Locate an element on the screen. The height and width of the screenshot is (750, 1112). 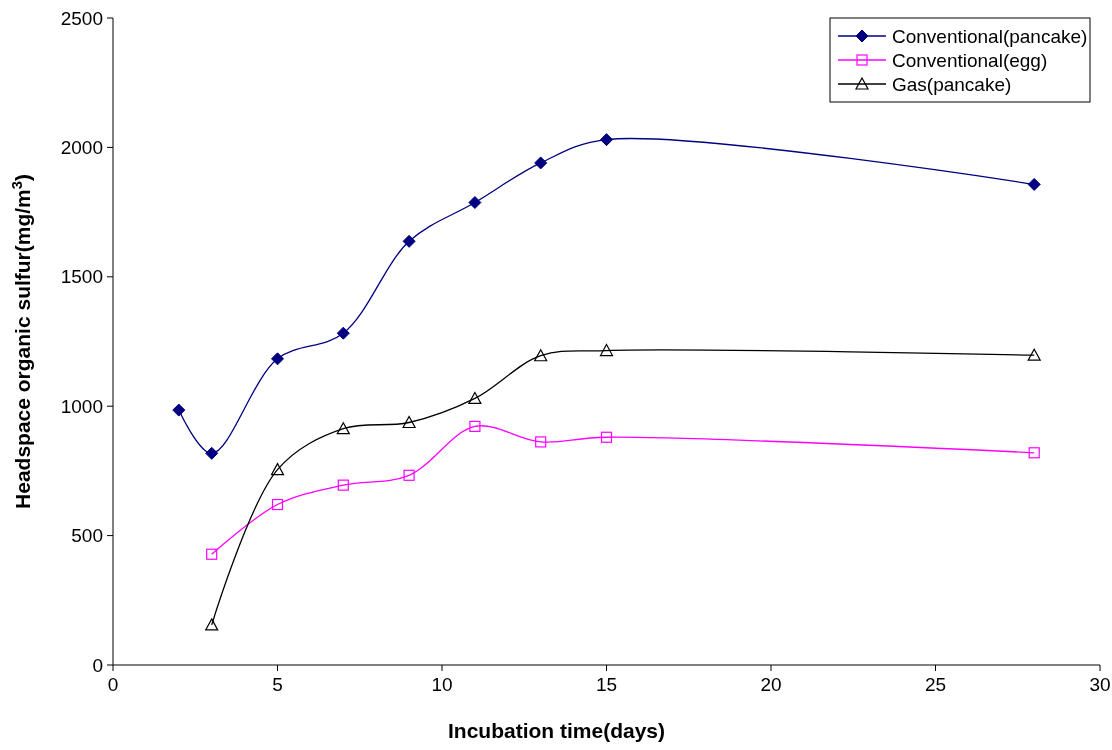
x-tick-label: 10 is located at coordinates (442, 684).